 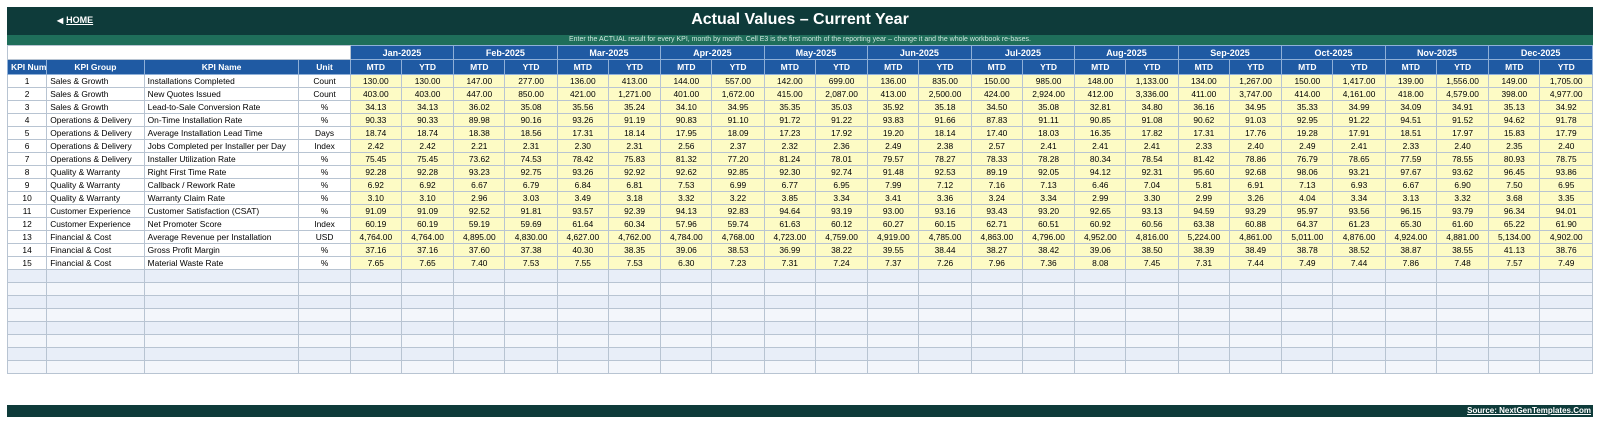 What do you see at coordinates (479, 81) in the screenshot?
I see `mtd-value-cell: 147.00` at bounding box center [479, 81].